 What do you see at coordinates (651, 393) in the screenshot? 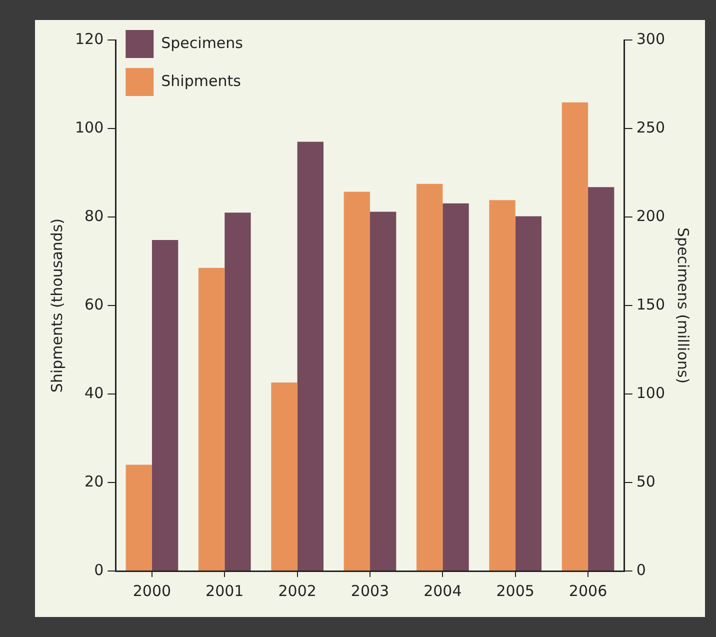
I see `y2-tick-label: 100` at bounding box center [651, 393].